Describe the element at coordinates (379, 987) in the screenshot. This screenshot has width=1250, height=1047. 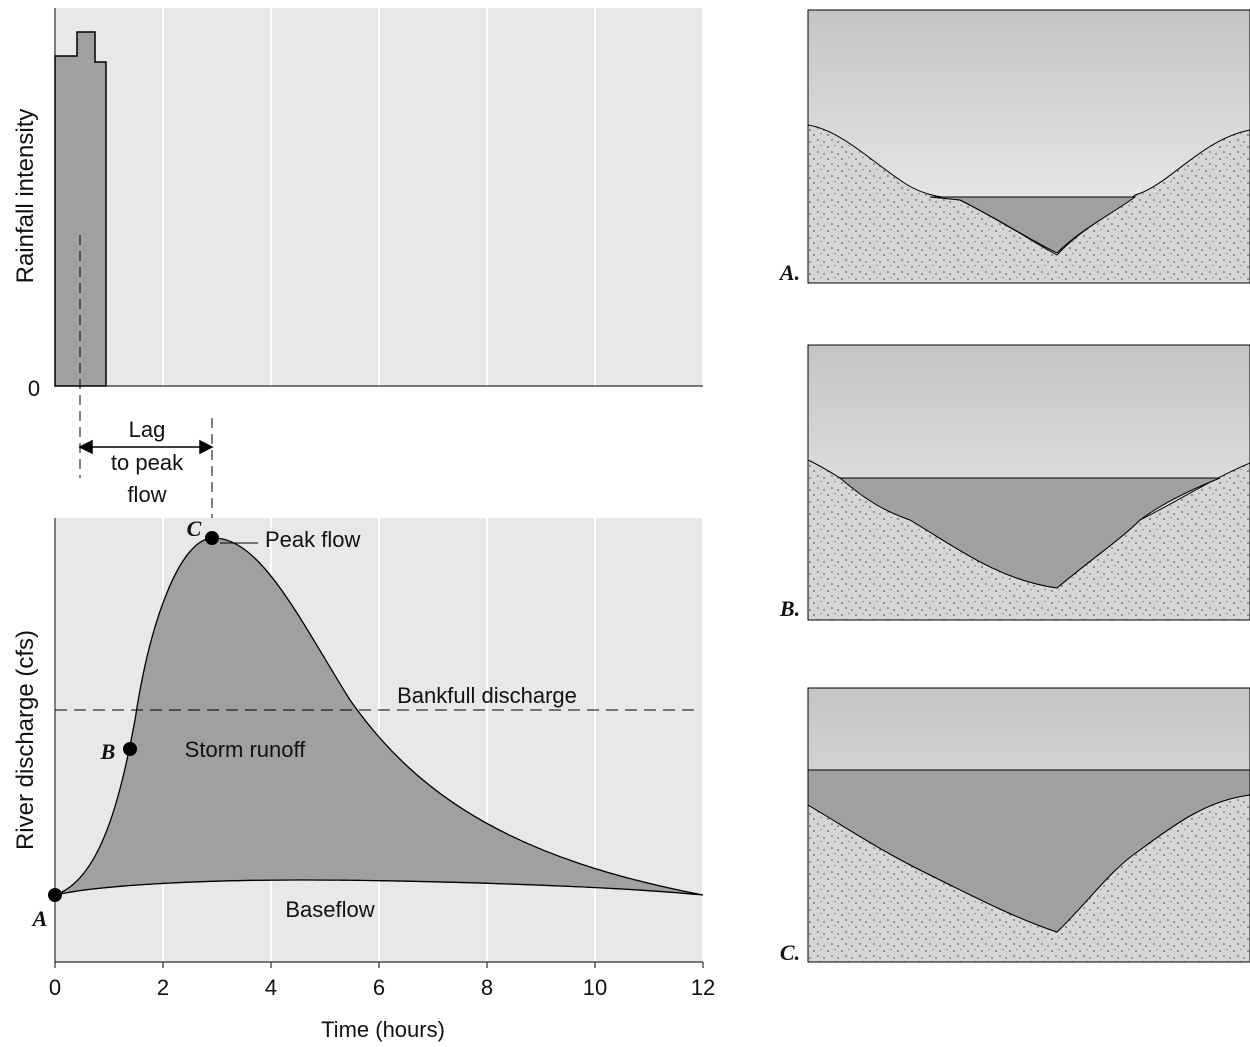
I see `x-tick-label: 6` at that location.